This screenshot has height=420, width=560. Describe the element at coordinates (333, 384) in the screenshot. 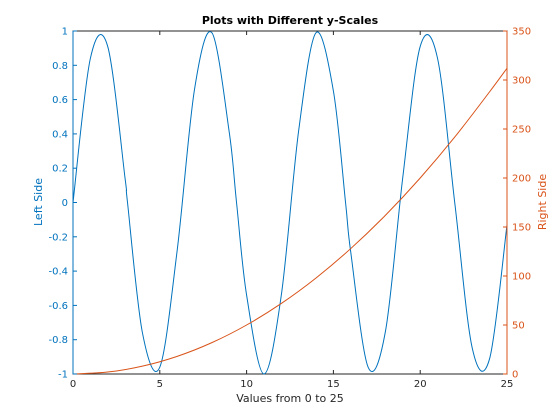

I see `x-tick-label: 15` at that location.